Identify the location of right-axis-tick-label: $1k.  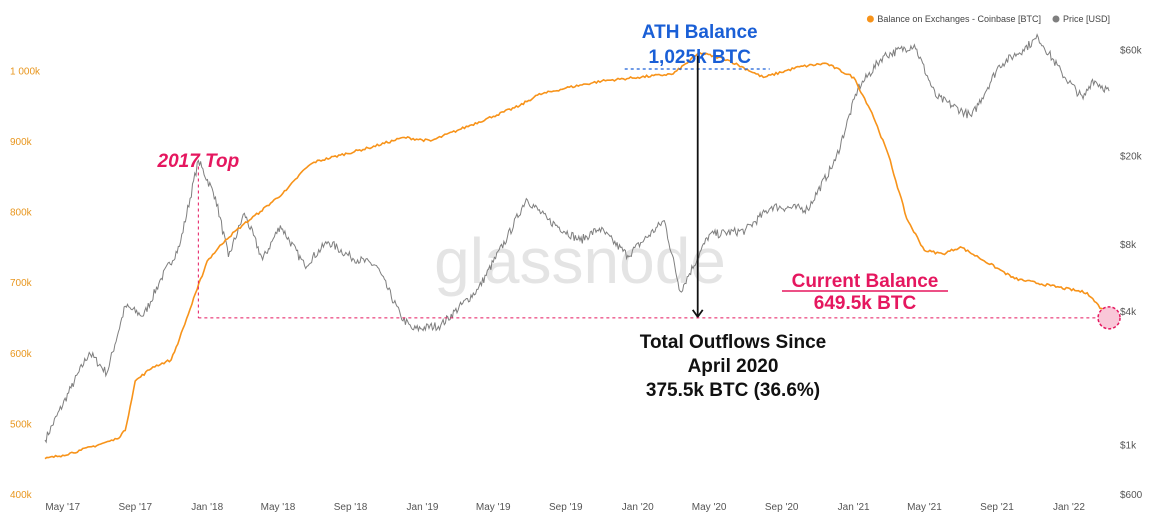
(1128, 446).